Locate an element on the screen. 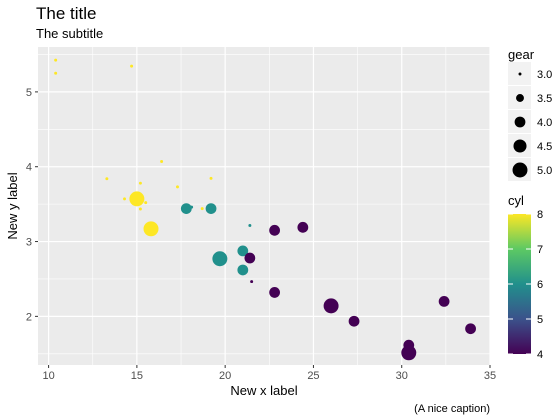 The image size is (560, 420). x-tick-label: 15 is located at coordinates (137, 376).